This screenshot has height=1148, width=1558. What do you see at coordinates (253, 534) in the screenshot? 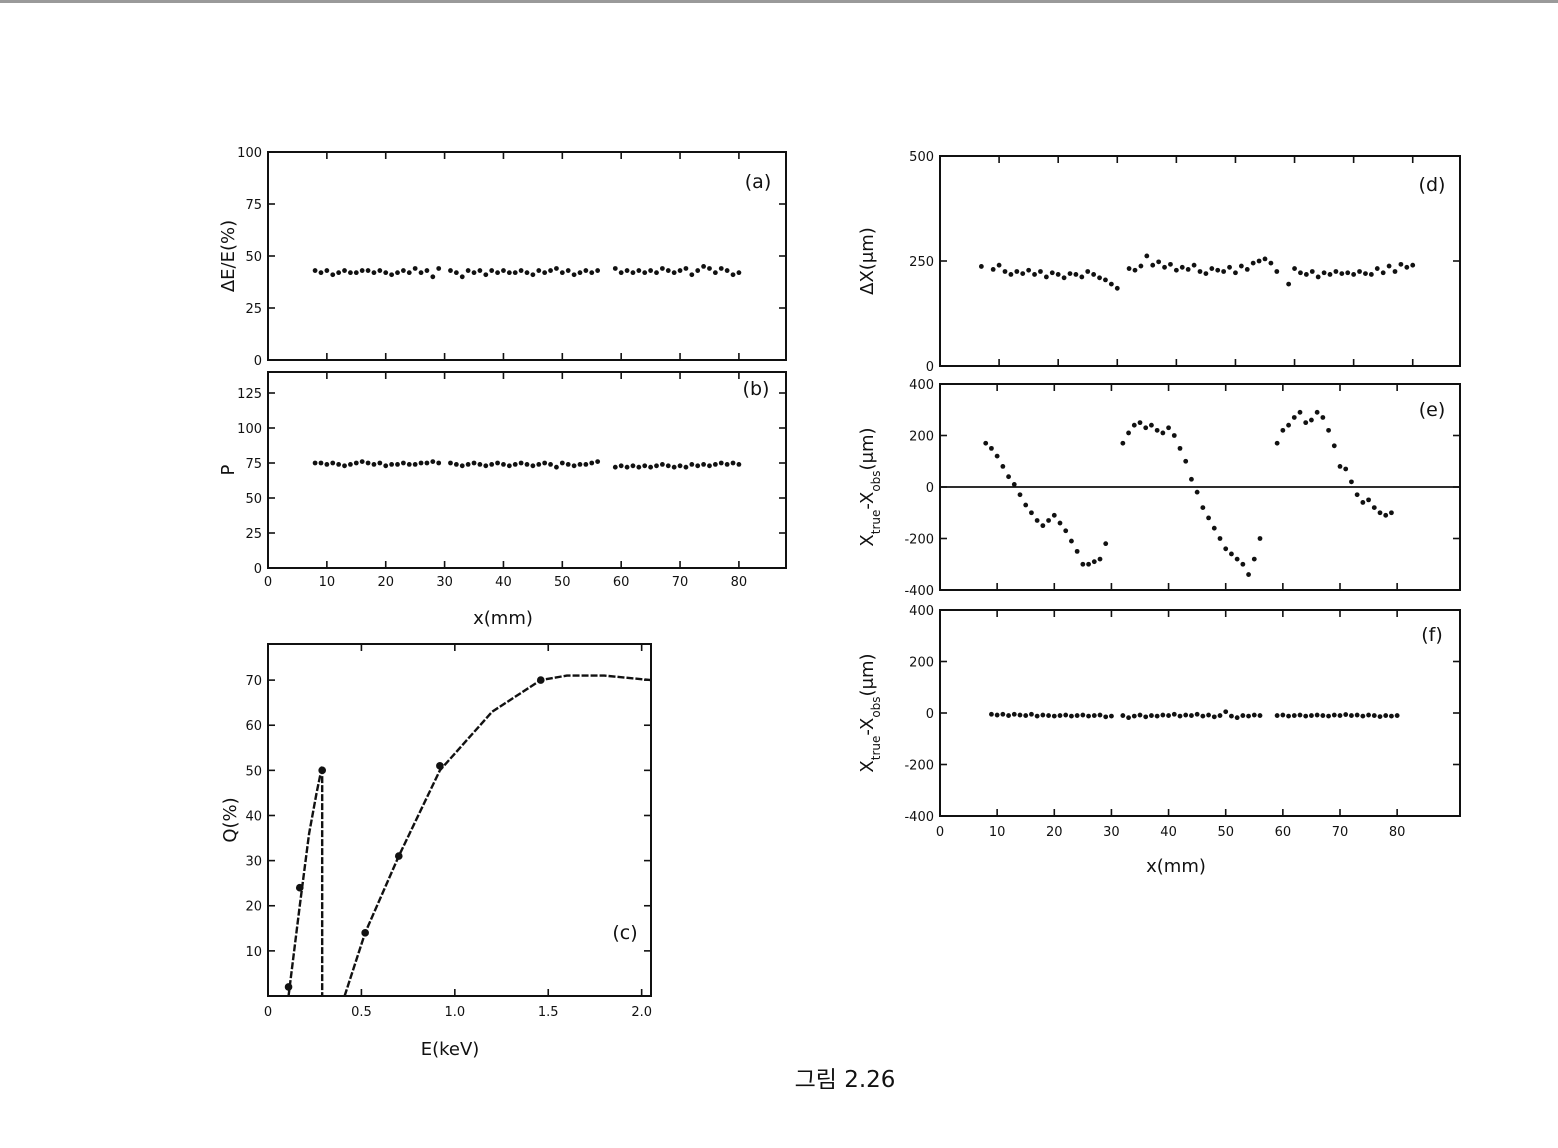
I see `y-tick-label: 25` at bounding box center [253, 534].